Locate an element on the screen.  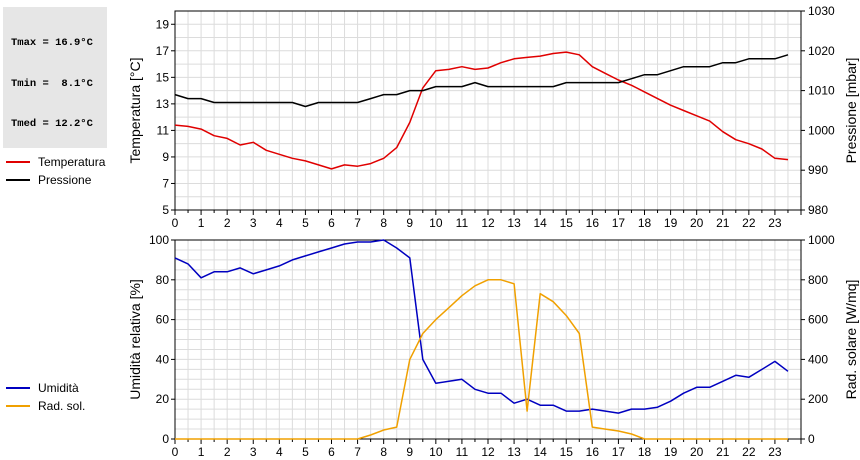
panel2-xtick-label: 22 is located at coordinates (749, 452).